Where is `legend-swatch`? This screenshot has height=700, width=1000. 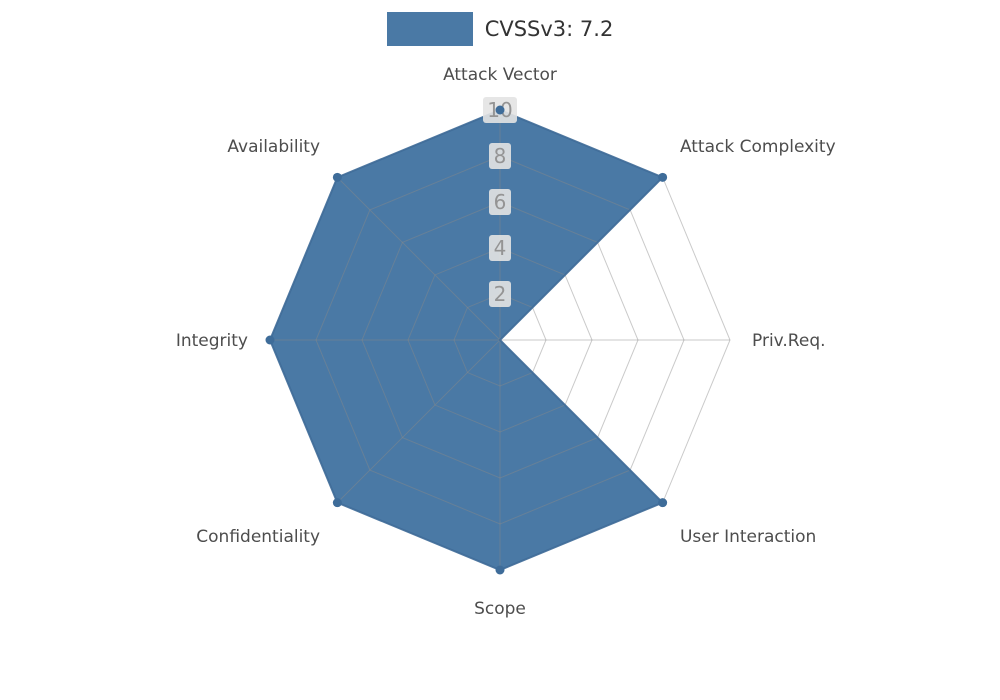
legend-swatch is located at coordinates (429, 29).